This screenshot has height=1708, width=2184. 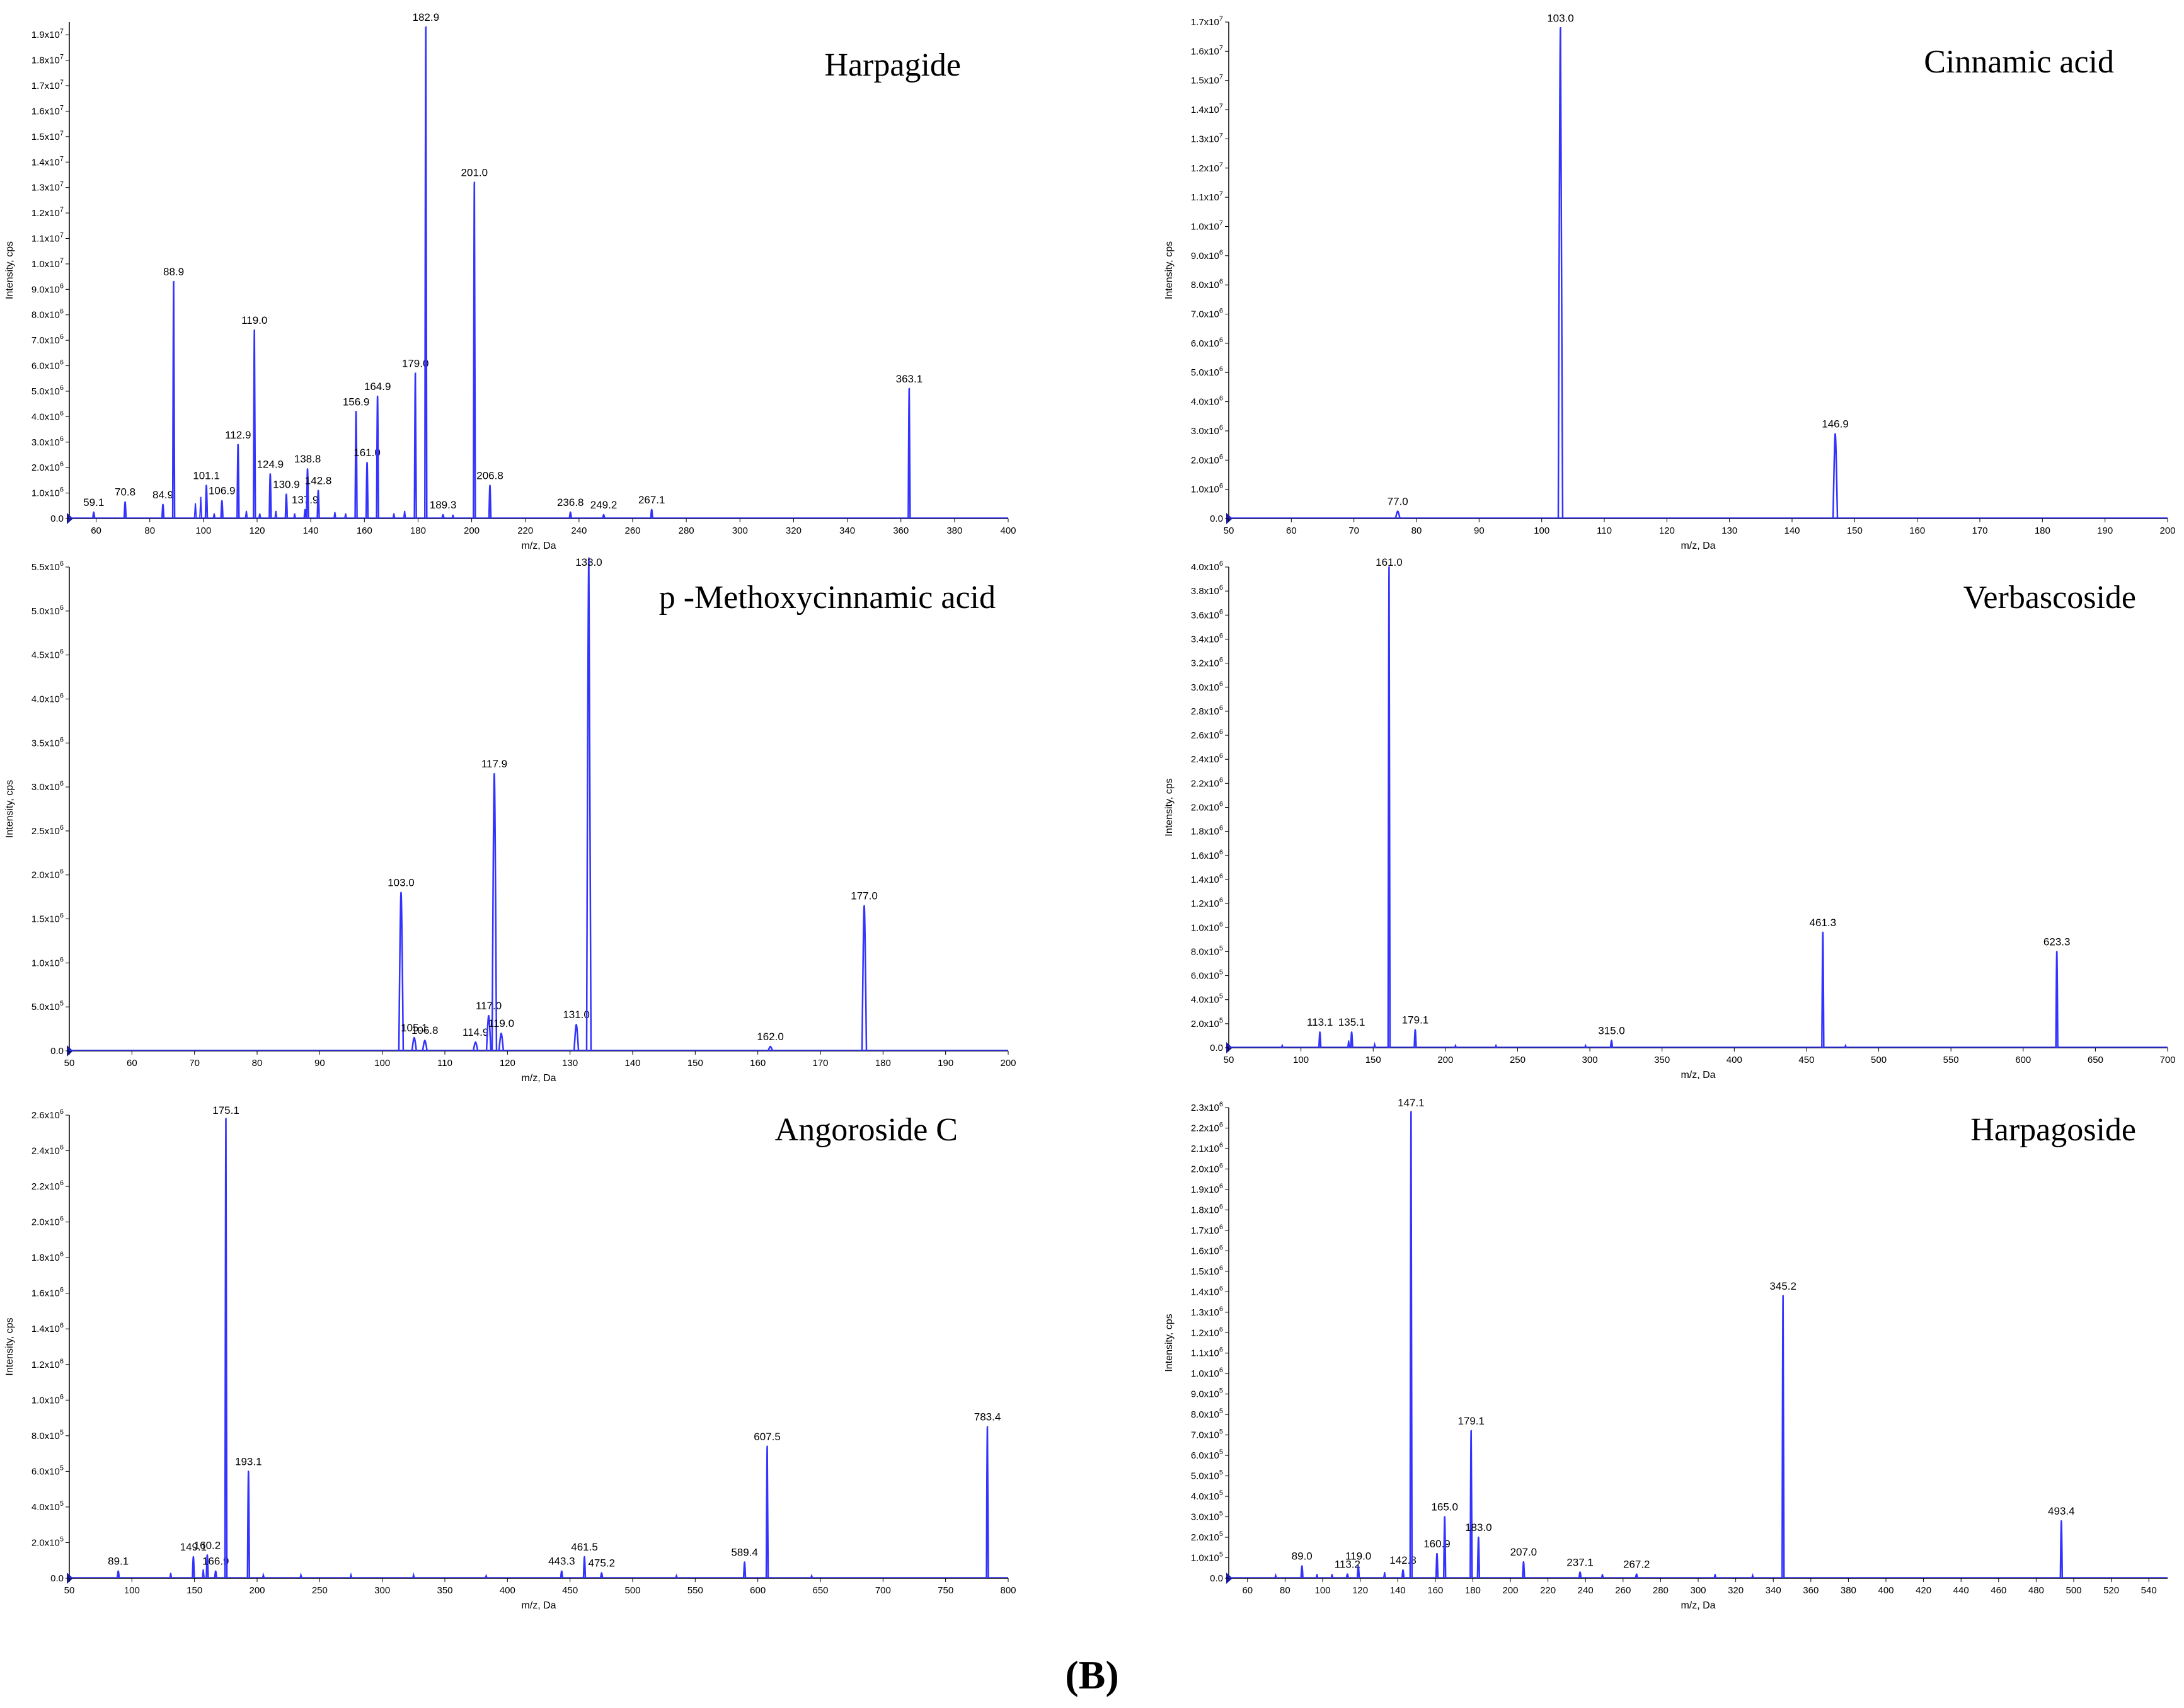 What do you see at coordinates (1207, 638) in the screenshot?
I see `y-tick-label: 3.4x10⁶` at bounding box center [1207, 638].